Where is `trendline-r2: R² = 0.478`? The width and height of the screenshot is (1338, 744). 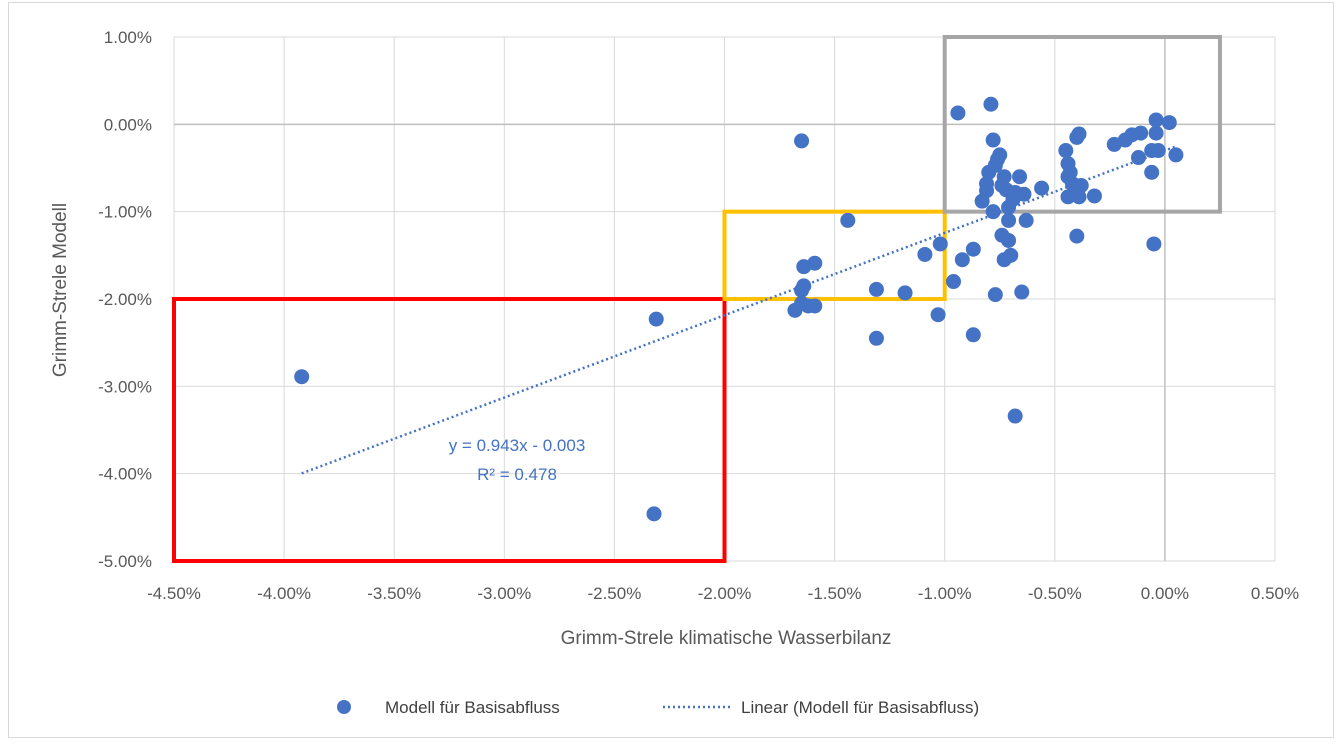
trendline-r2: R² = 0.478 is located at coordinates (517, 474).